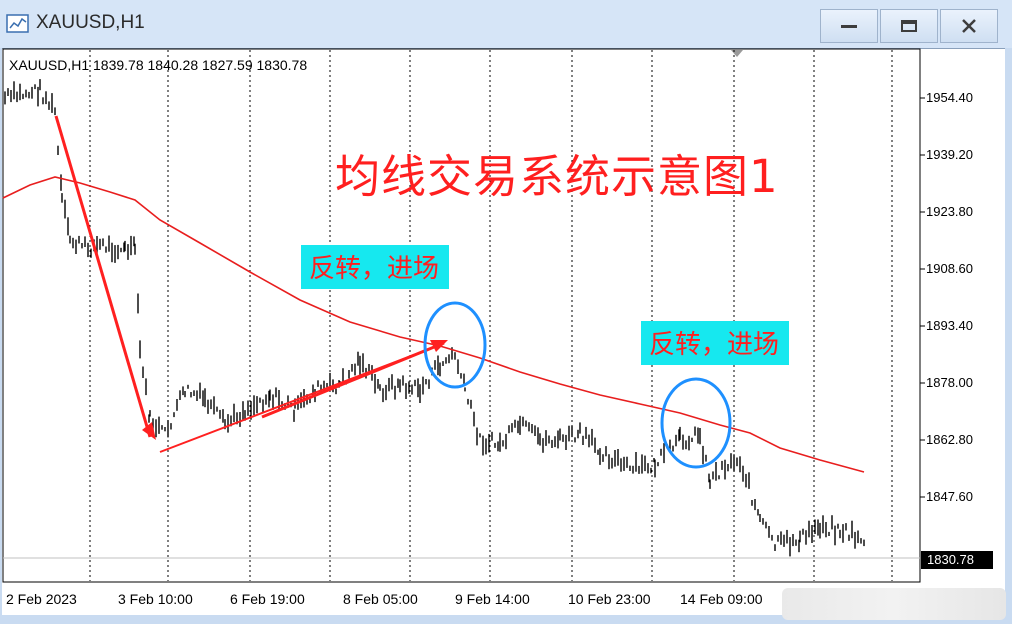 This screenshot has width=1012, height=624. What do you see at coordinates (949, 325) in the screenshot?
I see `price-label: 1893.40` at bounding box center [949, 325].